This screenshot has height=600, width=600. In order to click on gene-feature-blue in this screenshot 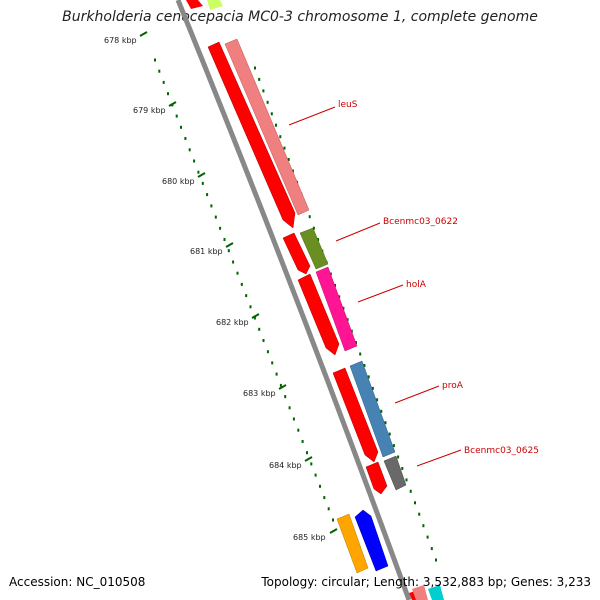, I will do `click(371, 540)`.